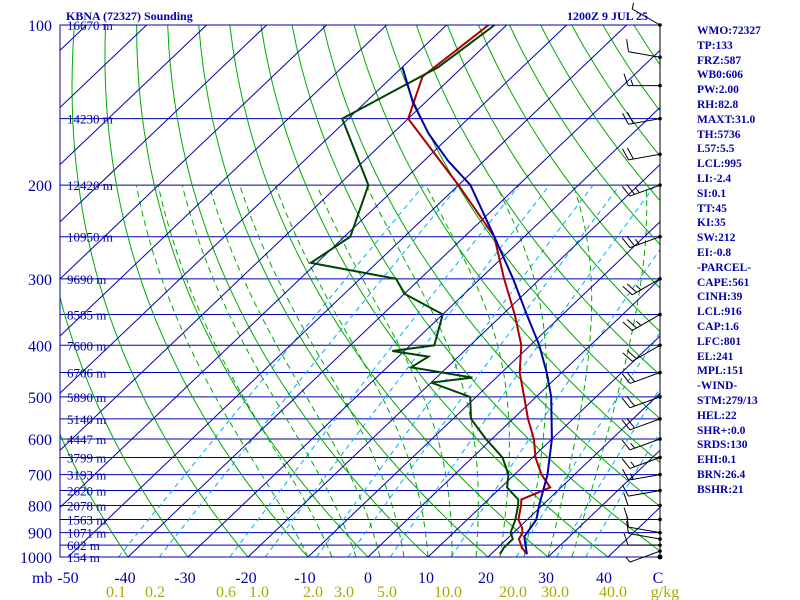  I want to click on height-label-18: 16670 m, so click(90, 25).